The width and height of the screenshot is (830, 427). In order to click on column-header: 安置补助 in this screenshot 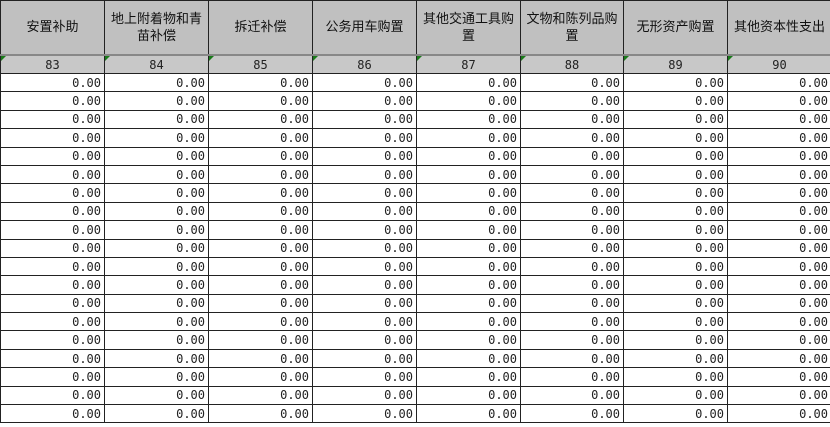, I will do `click(52, 28)`.